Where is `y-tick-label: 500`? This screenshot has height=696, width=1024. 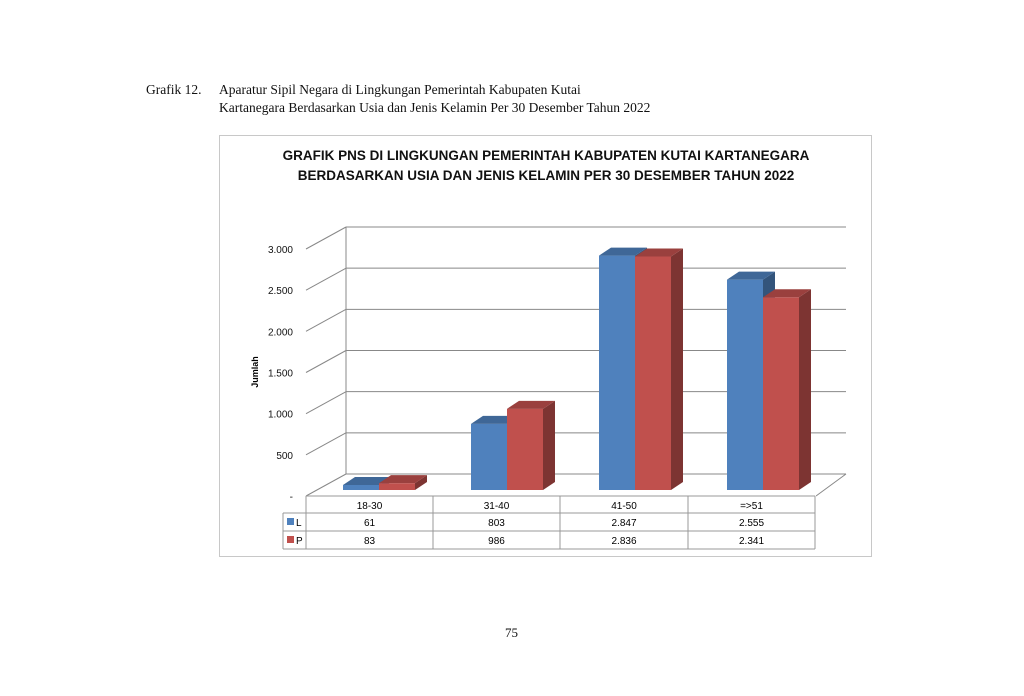
y-tick-label: 500 is located at coordinates (284, 456).